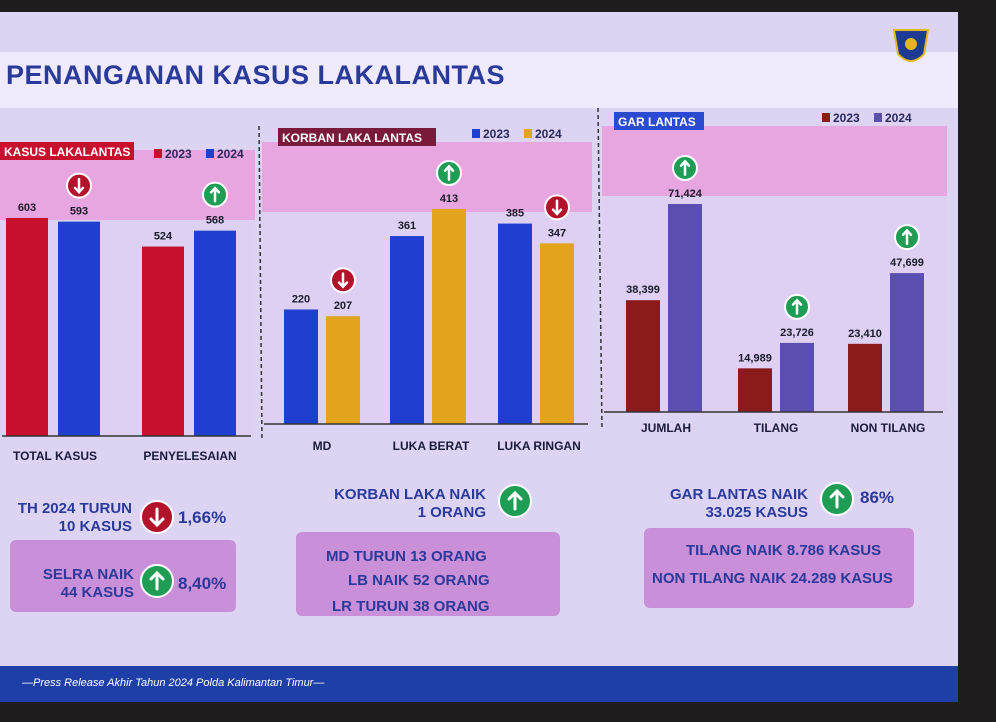 The height and width of the screenshot is (722, 996). I want to click on bar-value-label: 207, so click(343, 306).